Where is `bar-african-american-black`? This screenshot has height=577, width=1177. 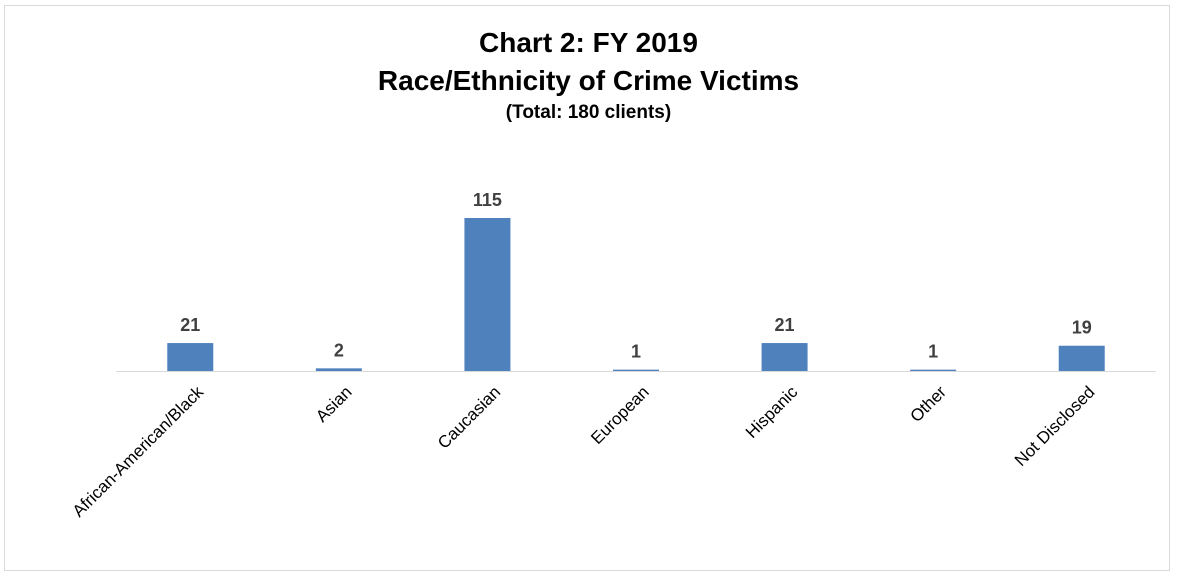
bar-african-american-black is located at coordinates (190, 357).